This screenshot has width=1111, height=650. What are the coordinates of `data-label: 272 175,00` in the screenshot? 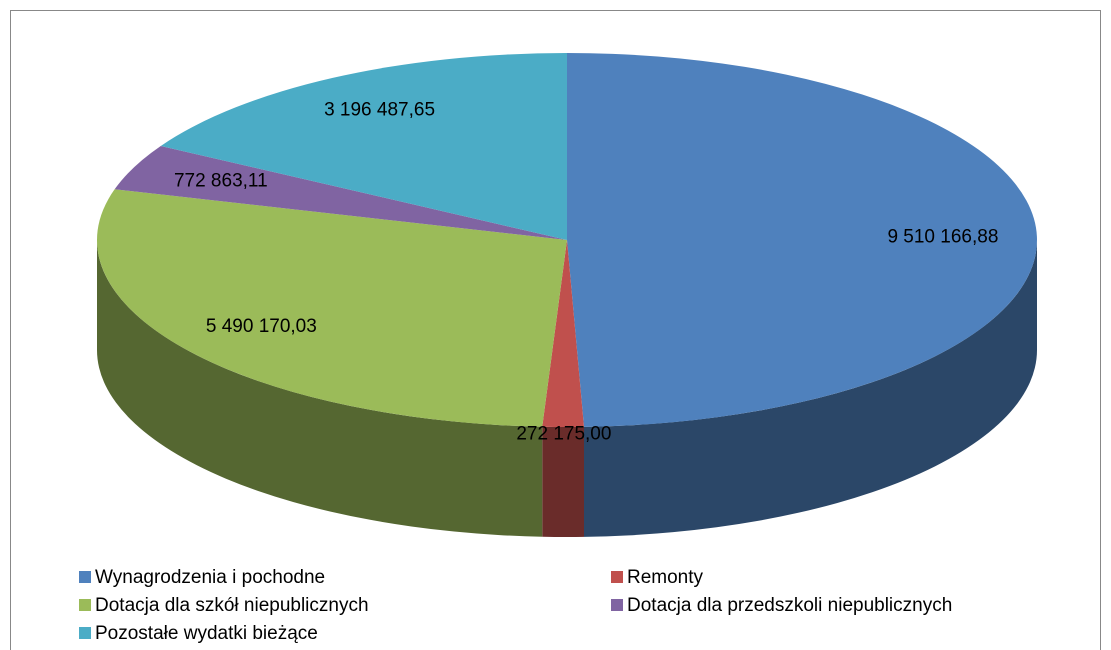 It's located at (563, 434).